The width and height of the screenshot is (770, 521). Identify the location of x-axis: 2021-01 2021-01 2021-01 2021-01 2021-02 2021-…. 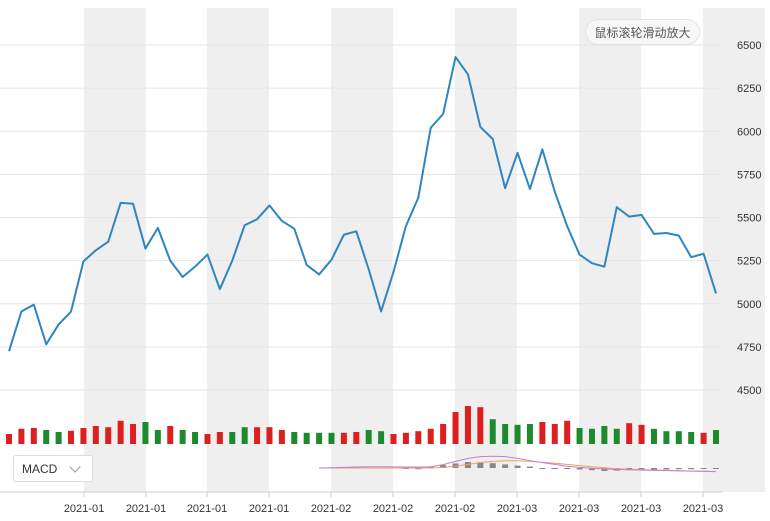
(361, 503).